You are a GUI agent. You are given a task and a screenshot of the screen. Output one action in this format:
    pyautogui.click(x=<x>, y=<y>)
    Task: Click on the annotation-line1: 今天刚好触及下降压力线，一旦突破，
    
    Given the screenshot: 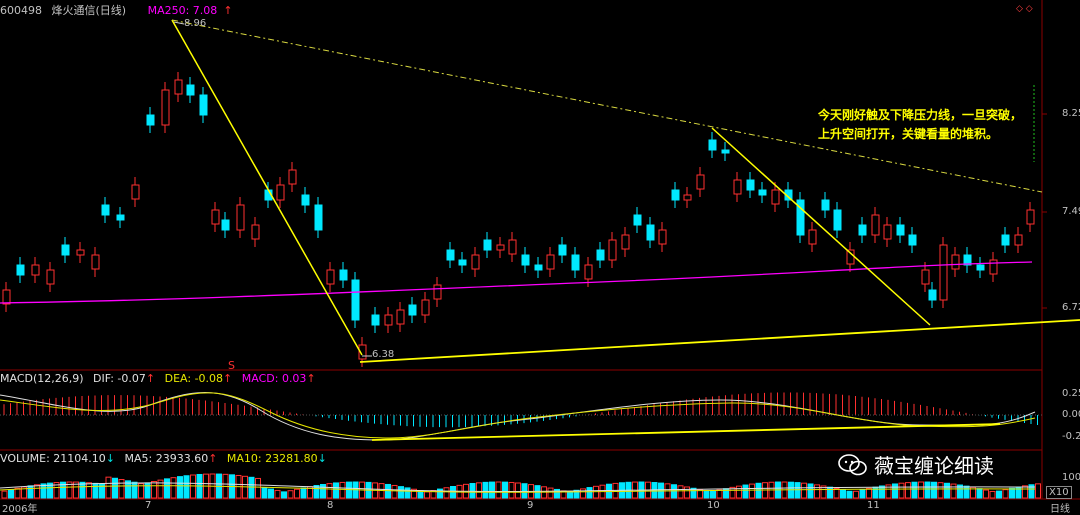 What is the action you would take?
    pyautogui.click(x=920, y=115)
    